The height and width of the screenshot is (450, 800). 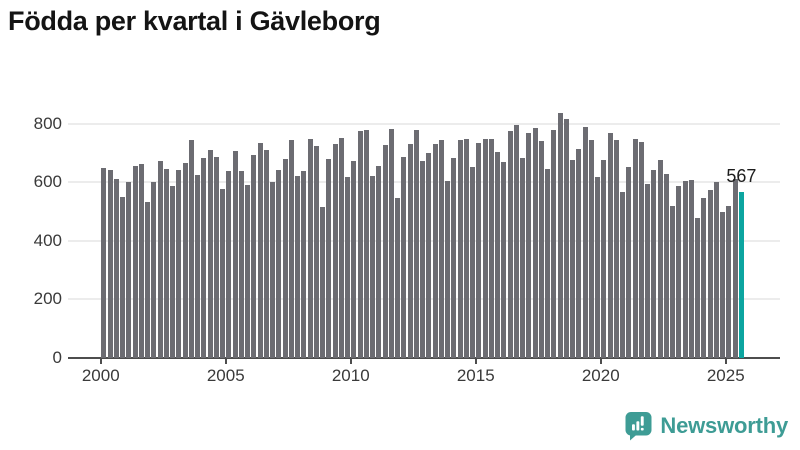 What do you see at coordinates (600, 361) in the screenshot?
I see `x-axis-tick-2020` at bounding box center [600, 361].